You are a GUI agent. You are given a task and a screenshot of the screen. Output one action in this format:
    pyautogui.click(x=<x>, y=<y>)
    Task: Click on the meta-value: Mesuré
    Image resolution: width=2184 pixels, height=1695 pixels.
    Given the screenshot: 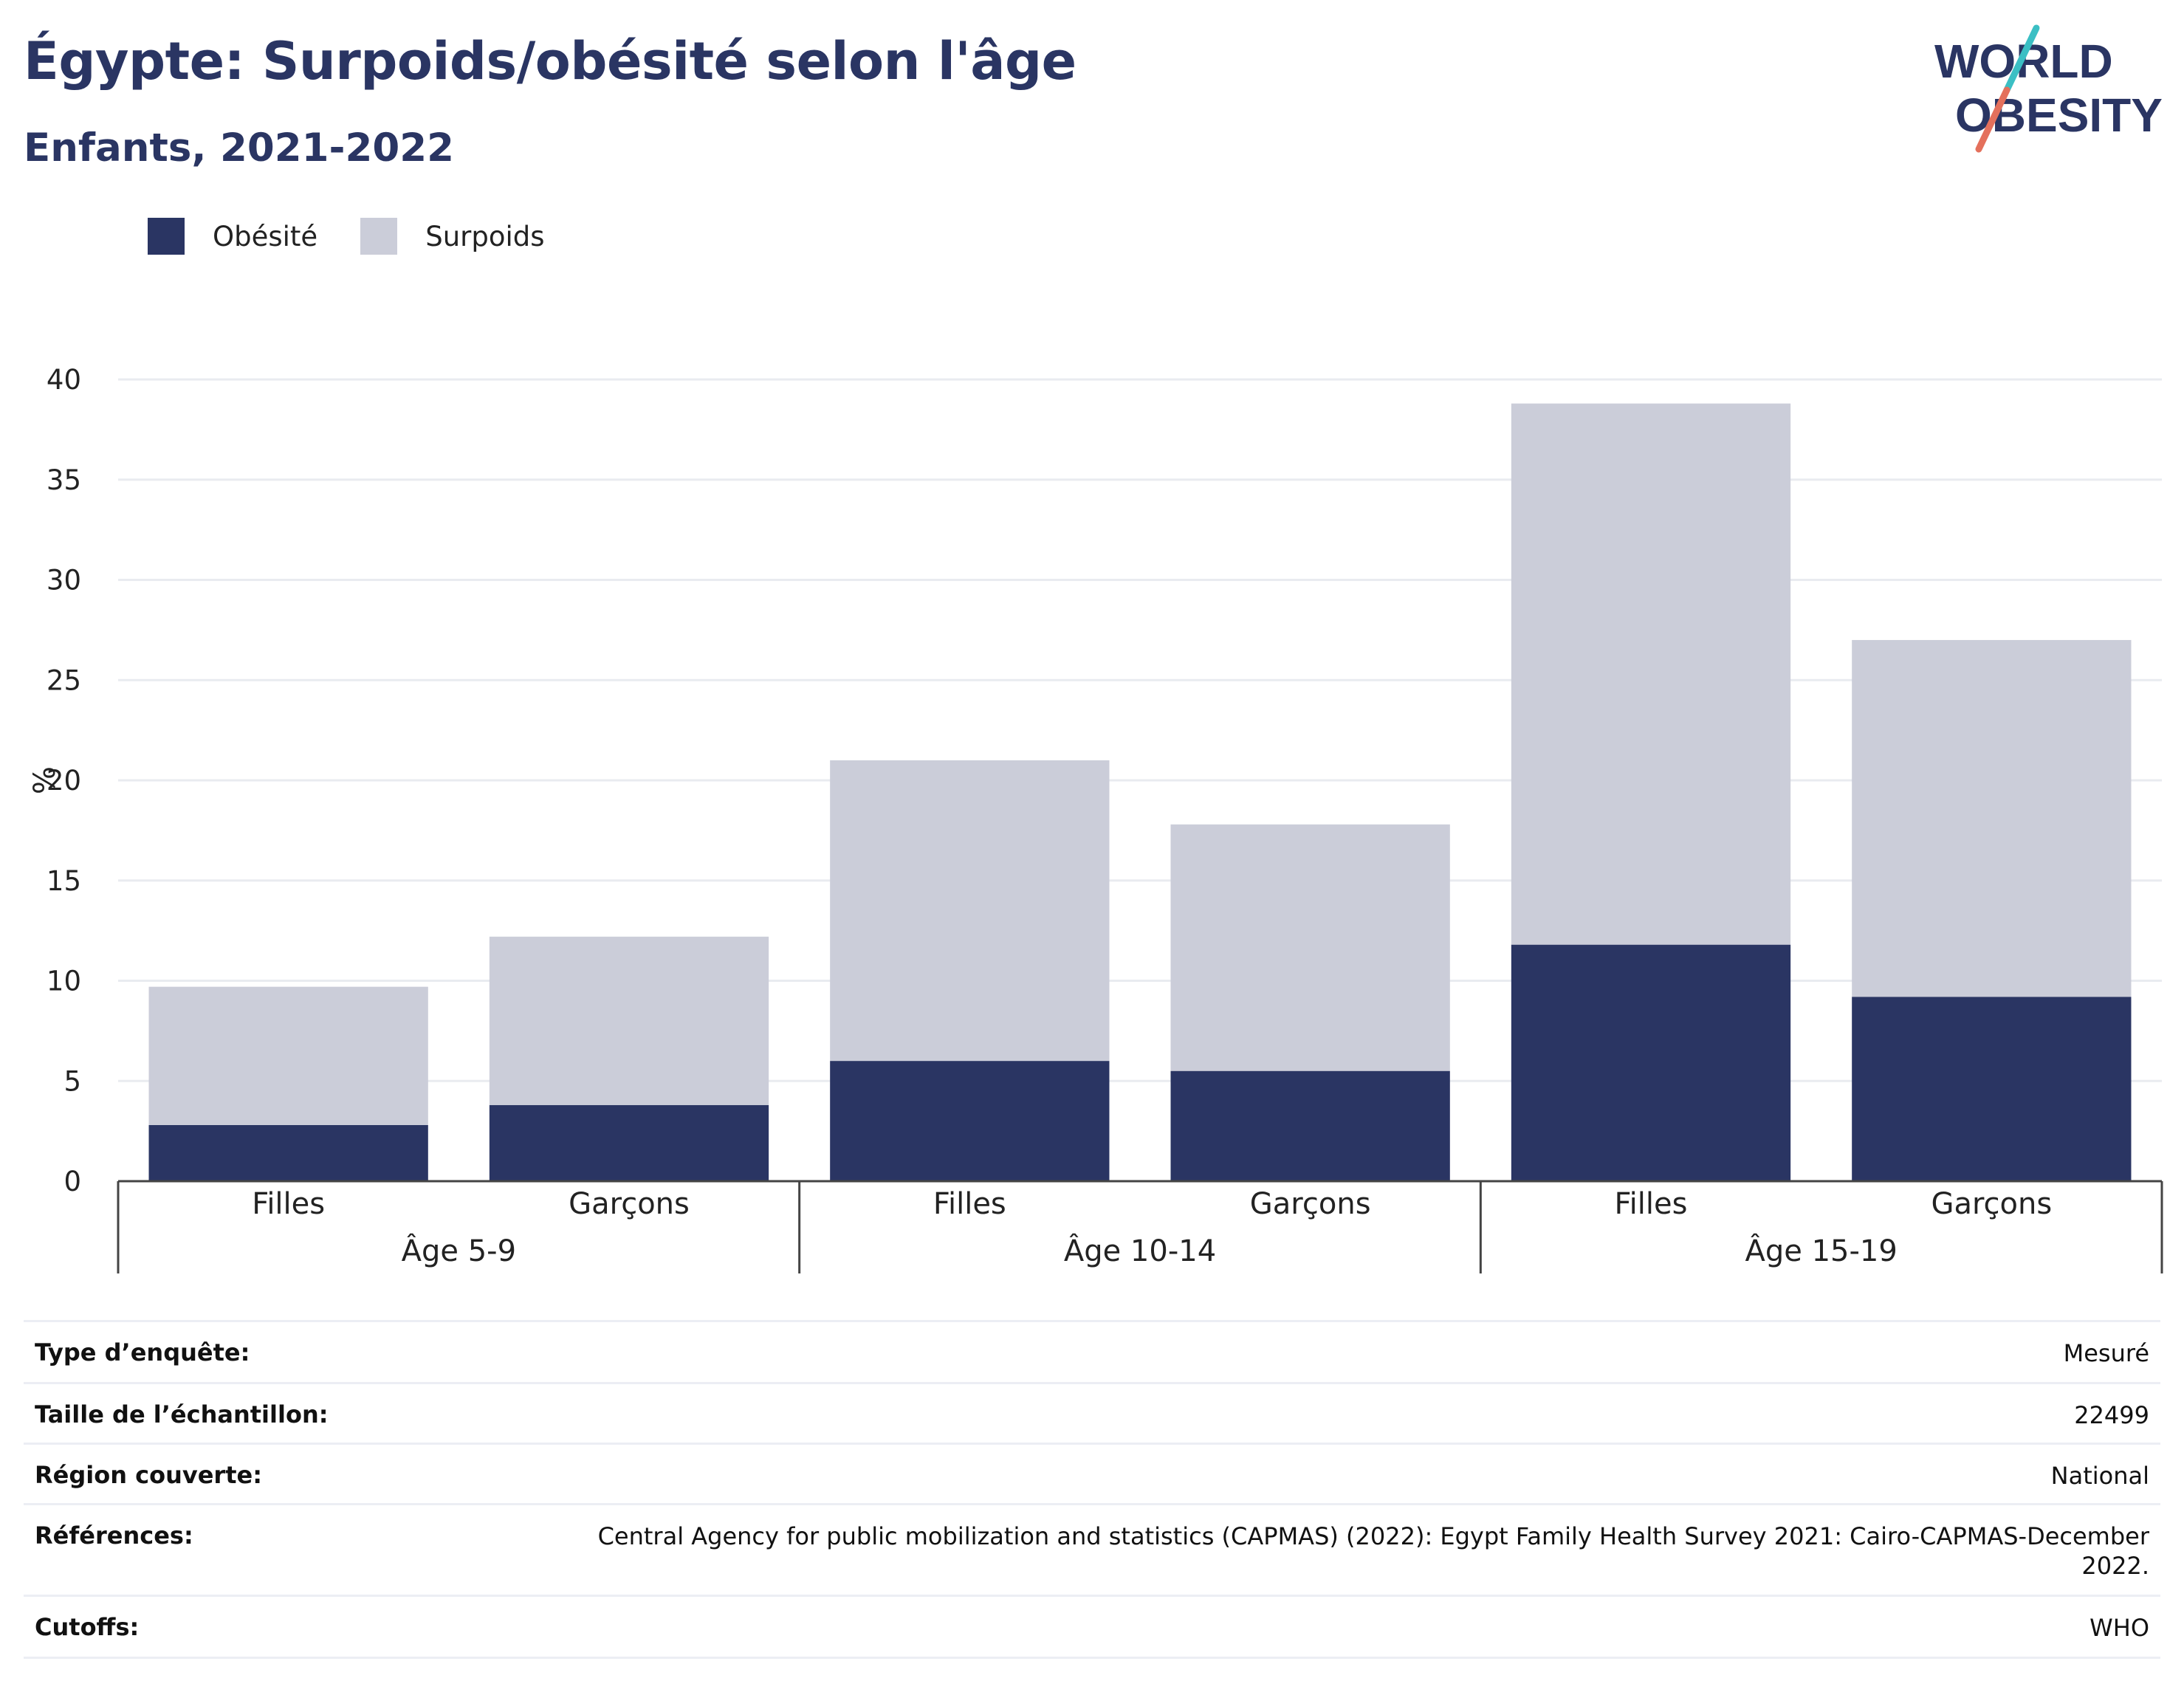 What is the action you would take?
    pyautogui.click(x=2106, y=1353)
    